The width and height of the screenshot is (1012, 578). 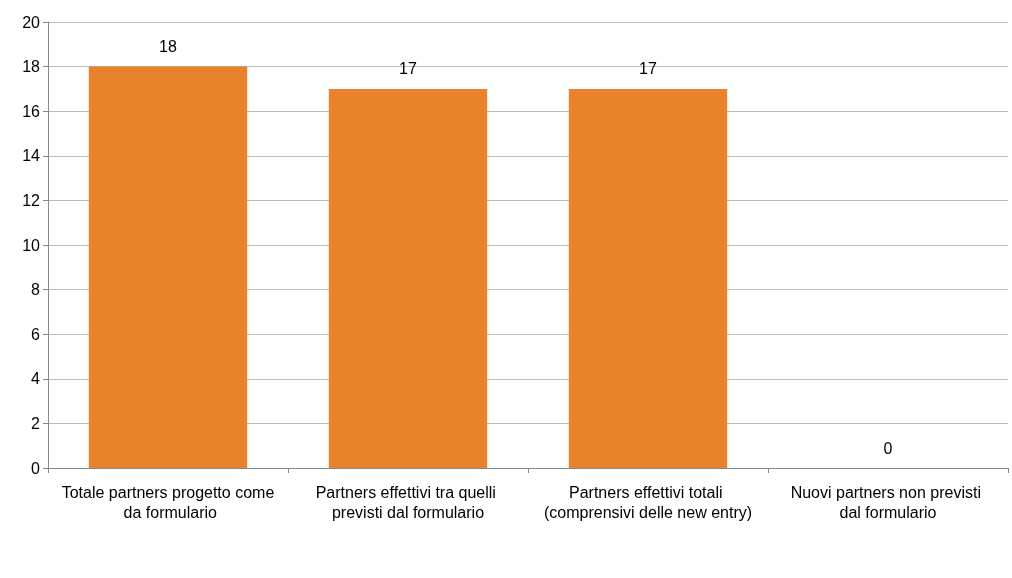 What do you see at coordinates (888, 448) in the screenshot?
I see `data-label: 0` at bounding box center [888, 448].